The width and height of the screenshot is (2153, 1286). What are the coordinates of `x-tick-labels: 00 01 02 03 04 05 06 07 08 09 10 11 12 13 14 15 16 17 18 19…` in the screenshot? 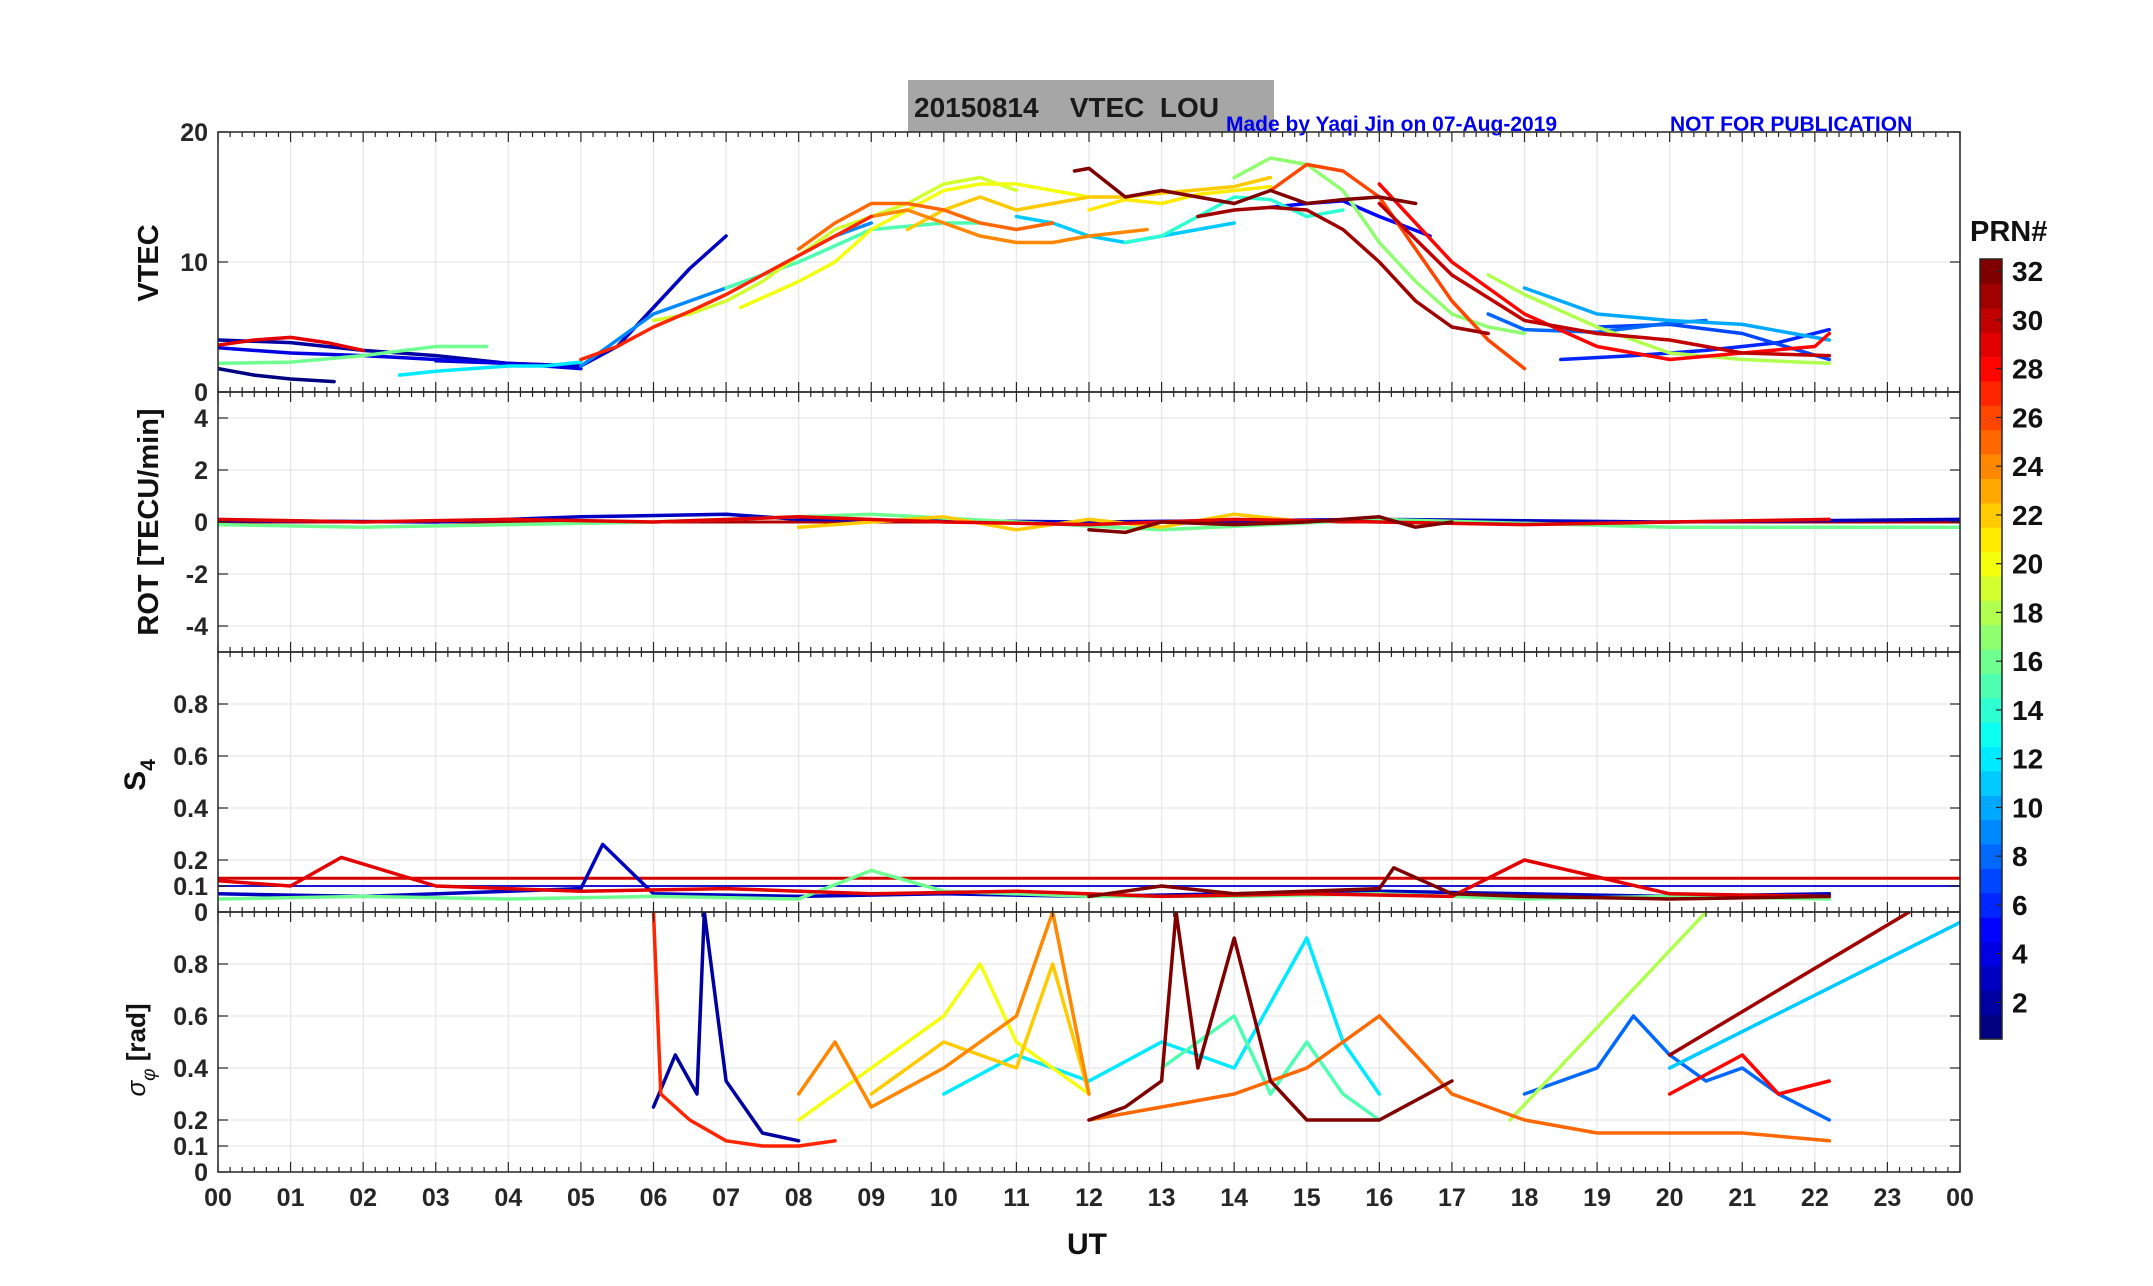 It's located at (1089, 1198).